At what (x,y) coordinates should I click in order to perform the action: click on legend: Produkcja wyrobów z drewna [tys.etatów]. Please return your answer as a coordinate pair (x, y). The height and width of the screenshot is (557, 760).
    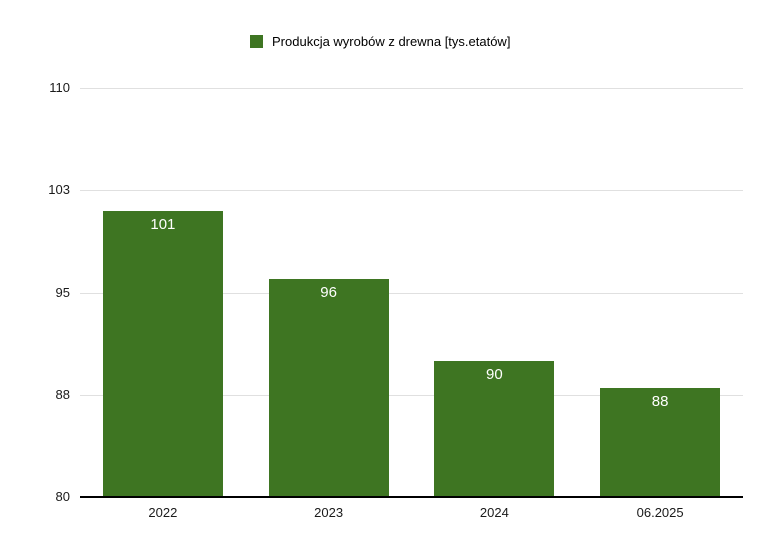
    Looking at the image, I should click on (380, 41).